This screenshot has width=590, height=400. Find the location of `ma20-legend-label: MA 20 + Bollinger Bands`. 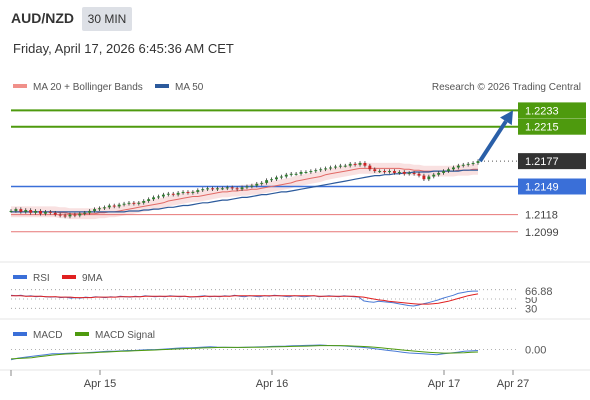

ma20-legend-label: MA 20 + Bollinger Bands is located at coordinates (88, 87).